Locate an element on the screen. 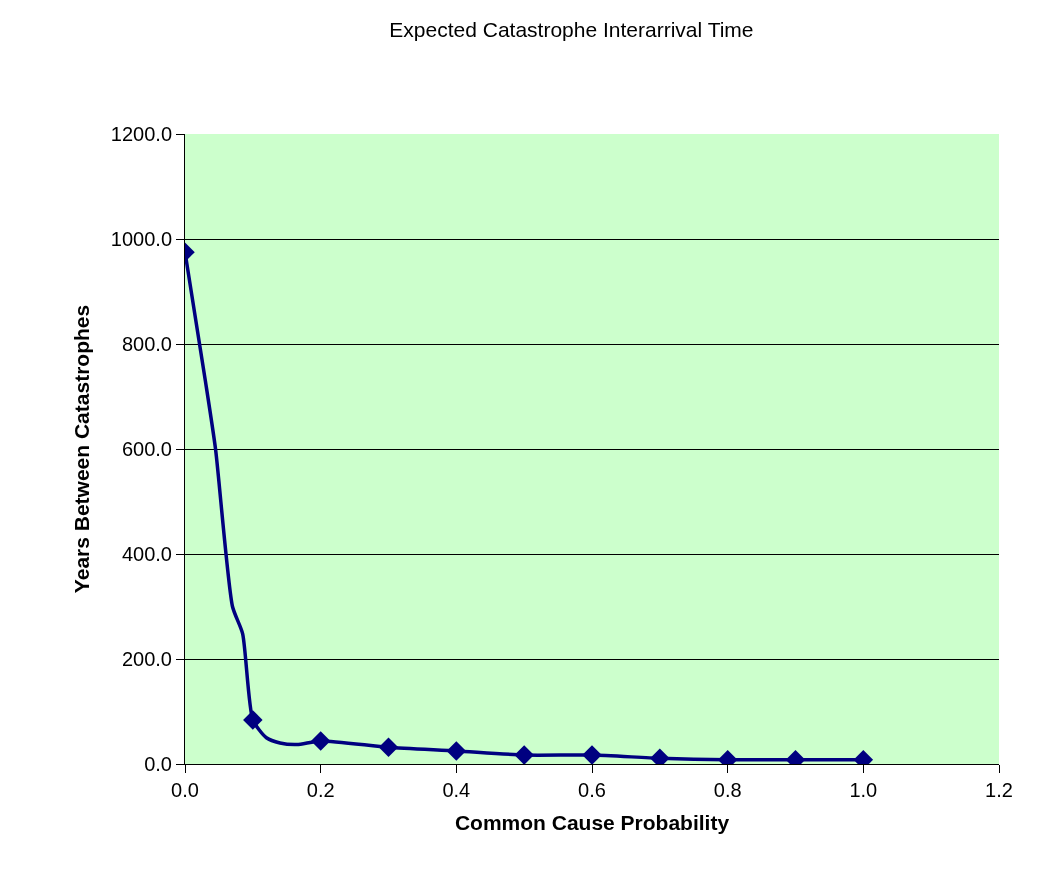 The width and height of the screenshot is (1039, 894). y-tick-label: 1000.0 is located at coordinates (141, 239).